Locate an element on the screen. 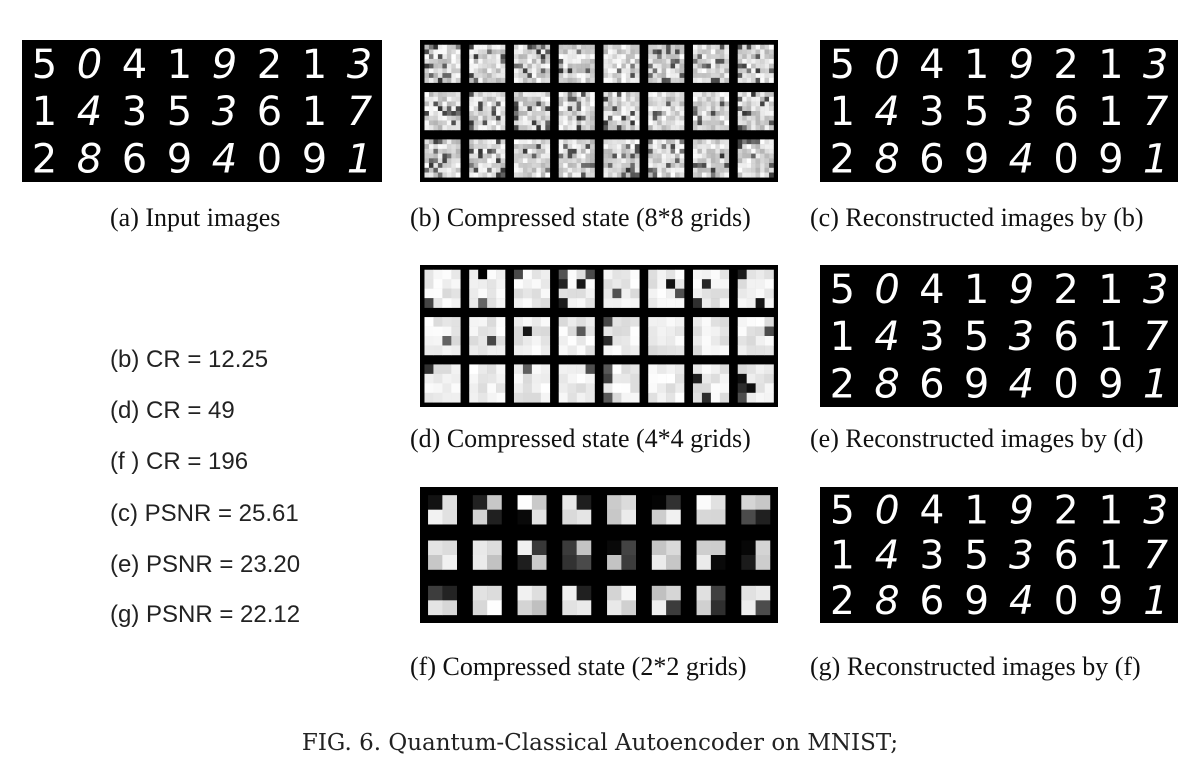 The image size is (1200, 763). digit-glyph: 9 is located at coordinates (1110, 159).